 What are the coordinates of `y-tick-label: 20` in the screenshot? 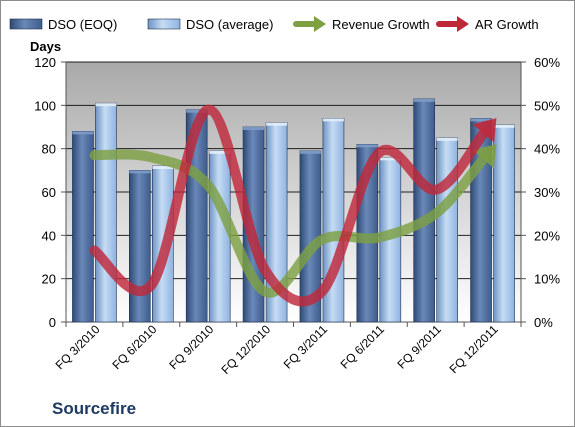 It's located at (49, 279).